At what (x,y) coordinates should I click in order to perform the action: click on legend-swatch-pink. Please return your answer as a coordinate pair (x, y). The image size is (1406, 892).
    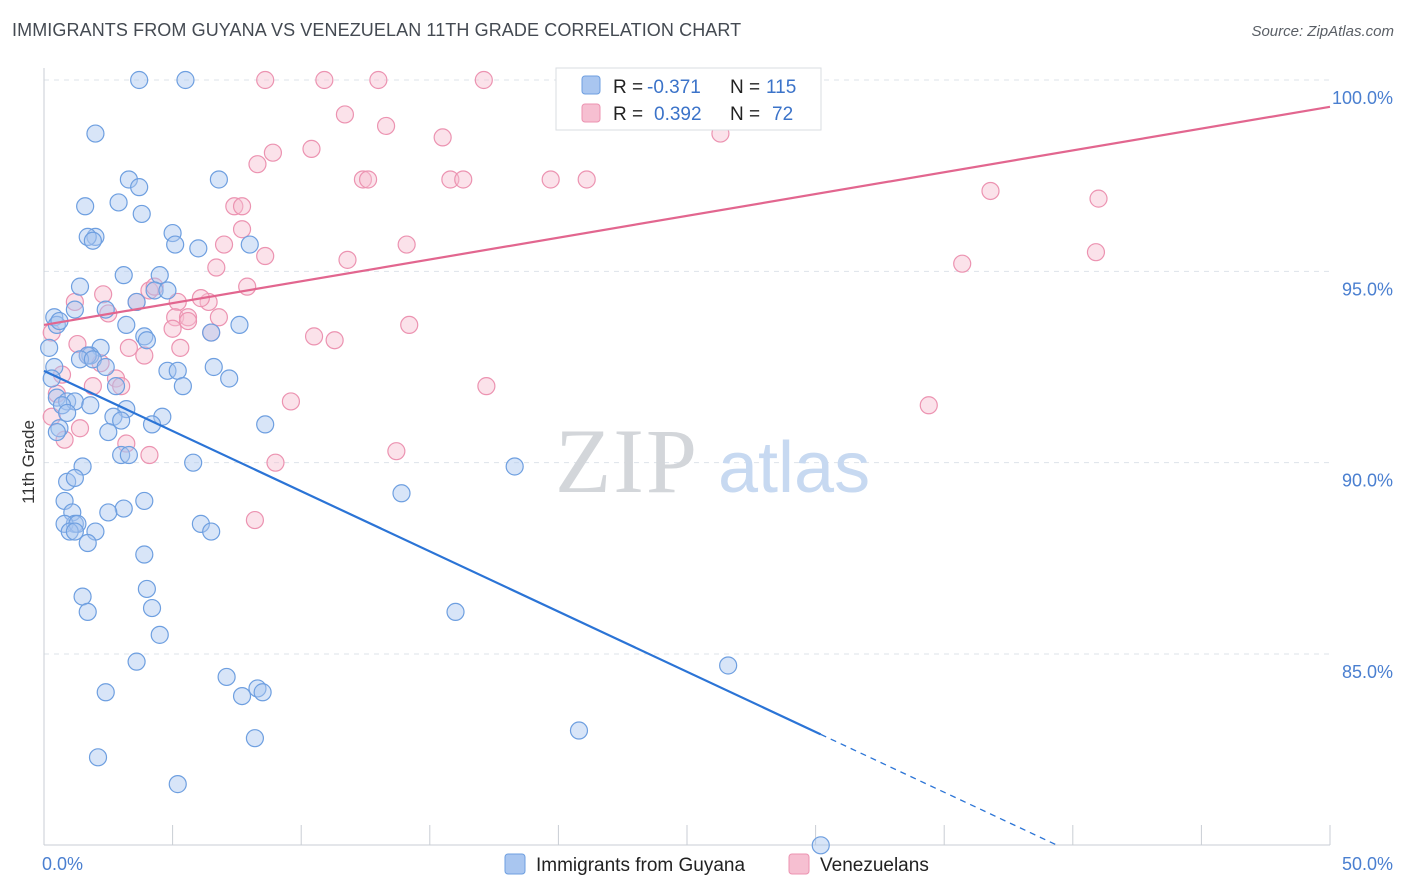
    Looking at the image, I should click on (591, 113).